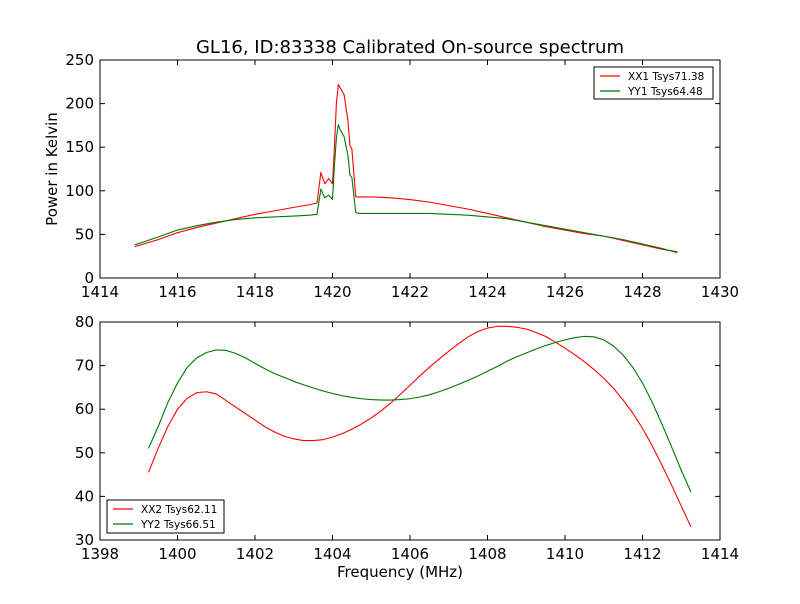  What do you see at coordinates (89, 278) in the screenshot?
I see `panel-1-ytick-label: 0` at bounding box center [89, 278].